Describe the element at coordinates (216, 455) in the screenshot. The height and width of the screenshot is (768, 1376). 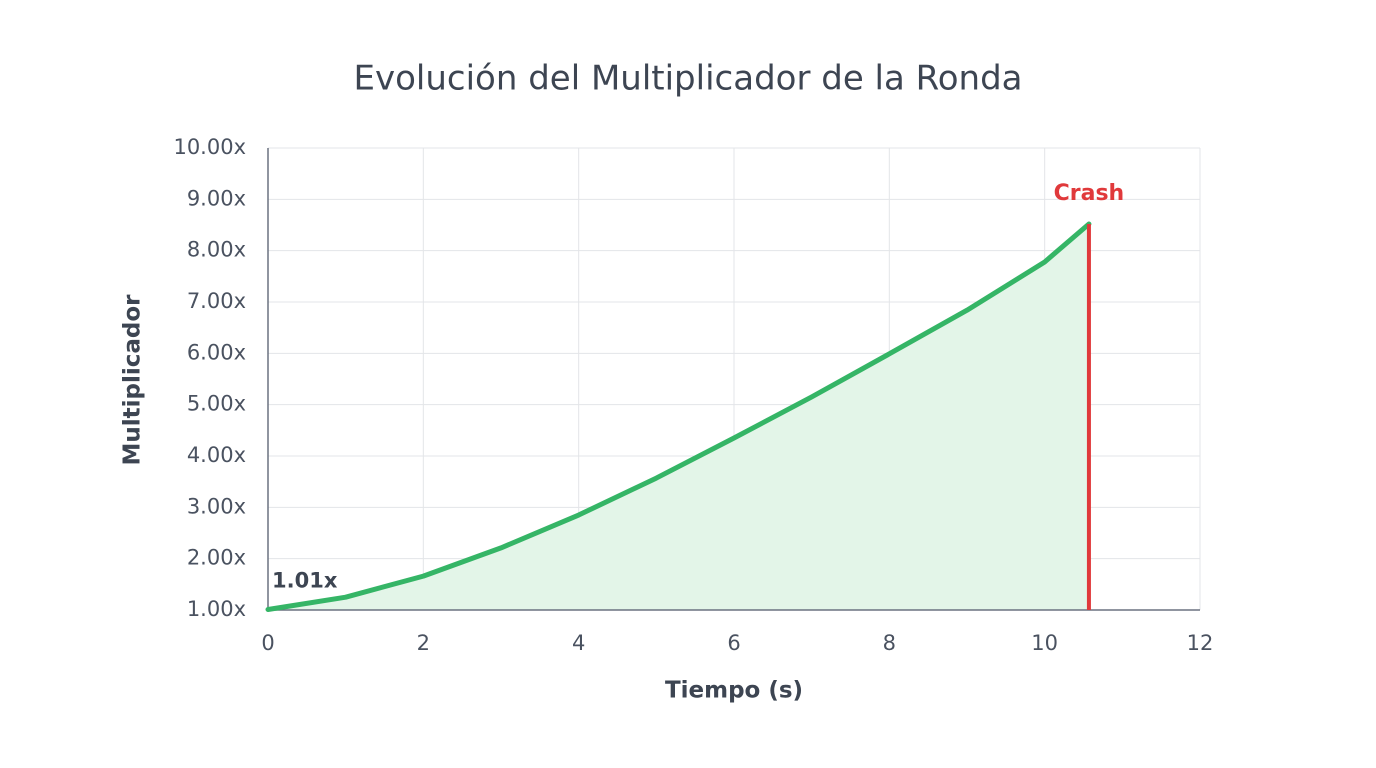
I see `y-tick-label: 4.00x` at that location.